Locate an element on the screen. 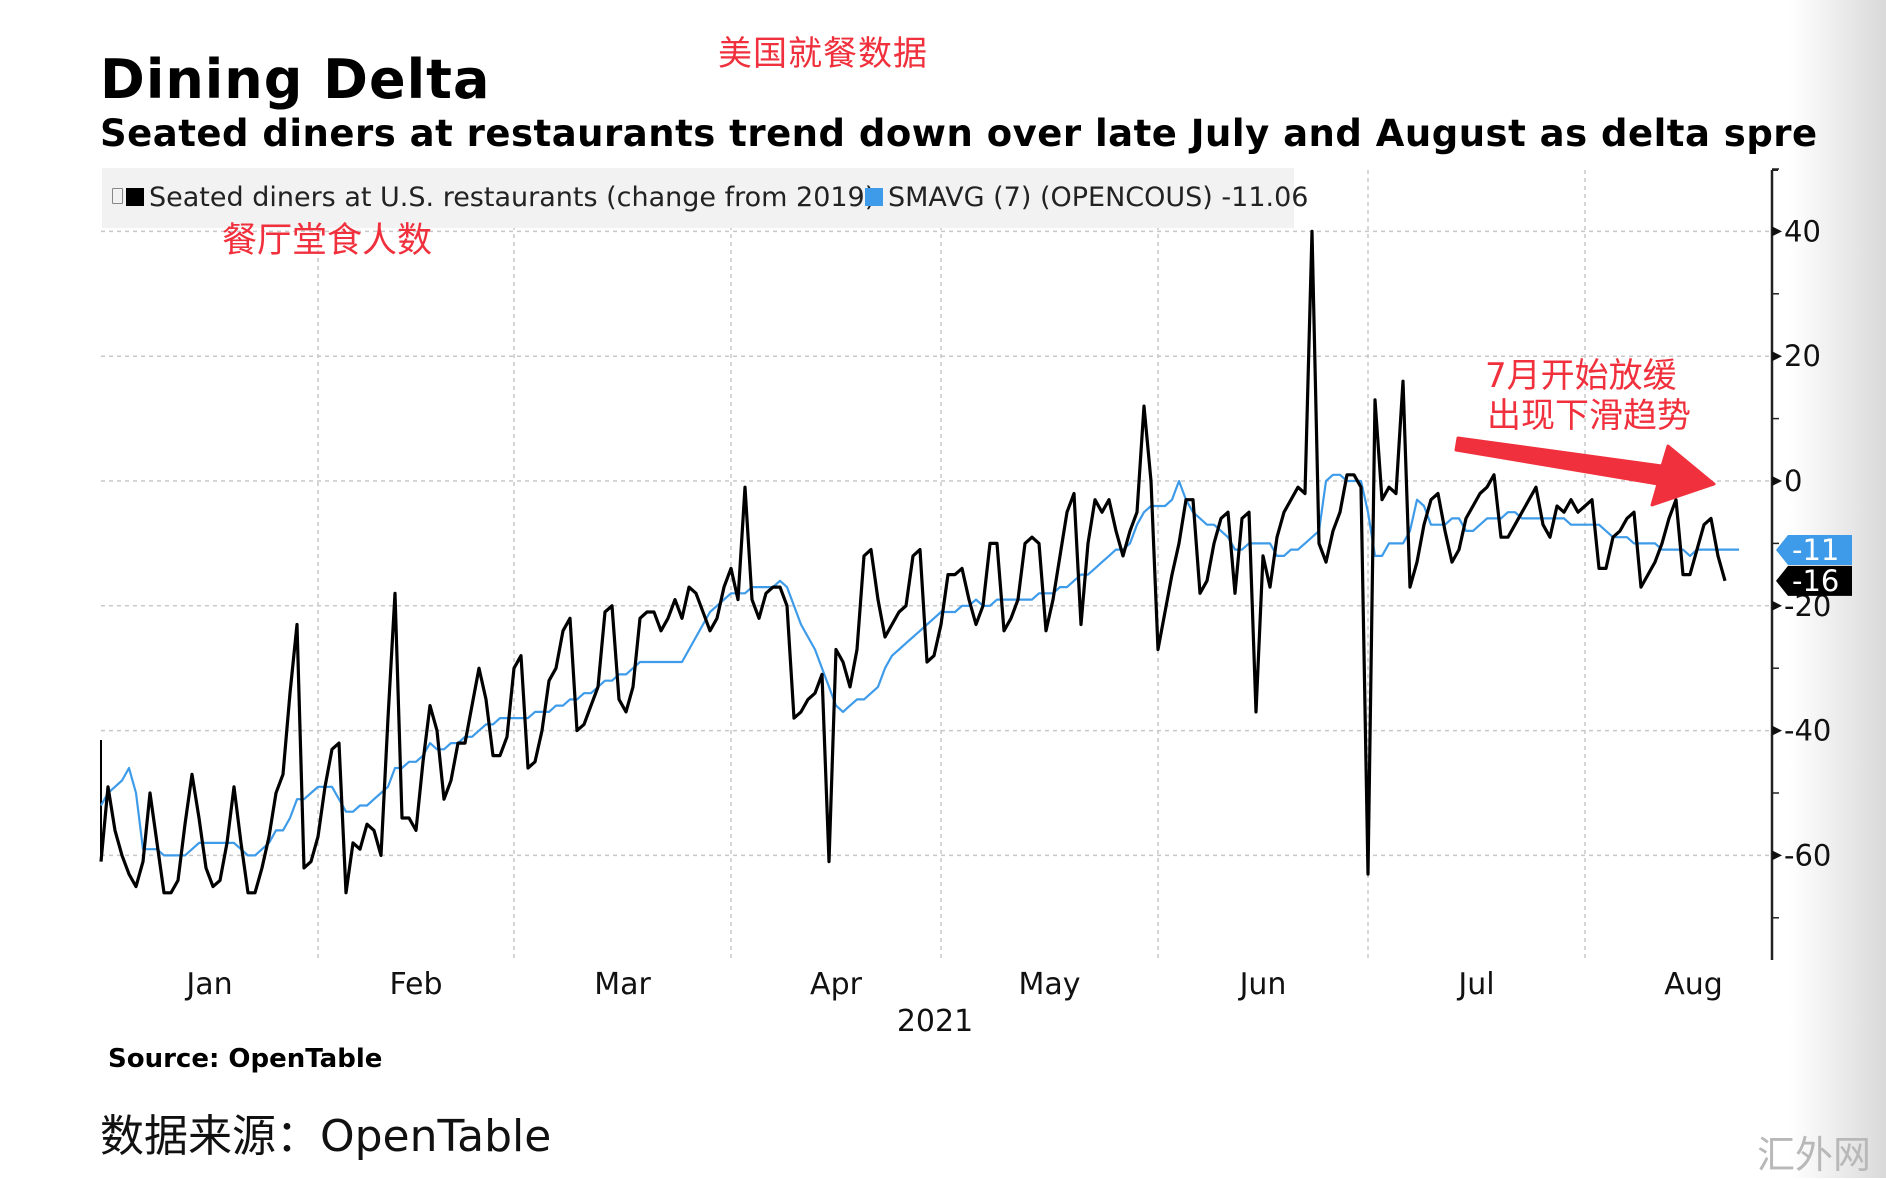 This screenshot has width=1886, height=1179. legend-swatch-smavg is located at coordinates (874, 196).